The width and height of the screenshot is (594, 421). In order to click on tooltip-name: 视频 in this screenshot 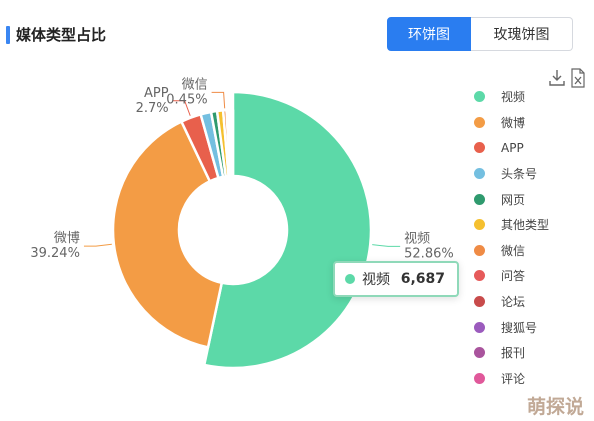, I will do `click(376, 280)`.